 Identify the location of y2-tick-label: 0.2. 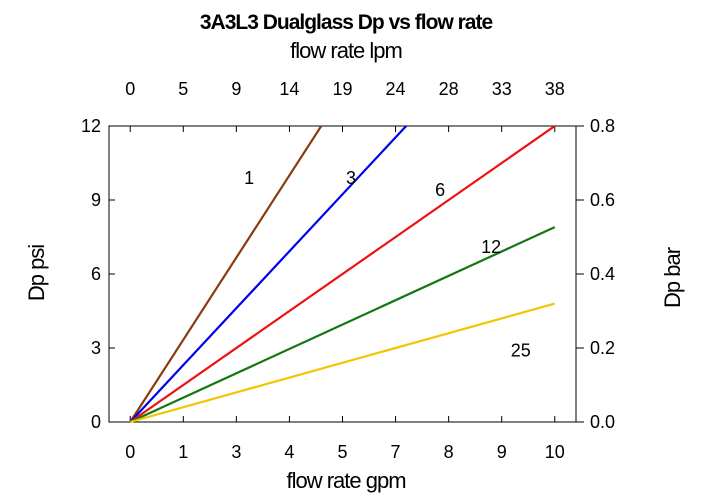
(602, 348).